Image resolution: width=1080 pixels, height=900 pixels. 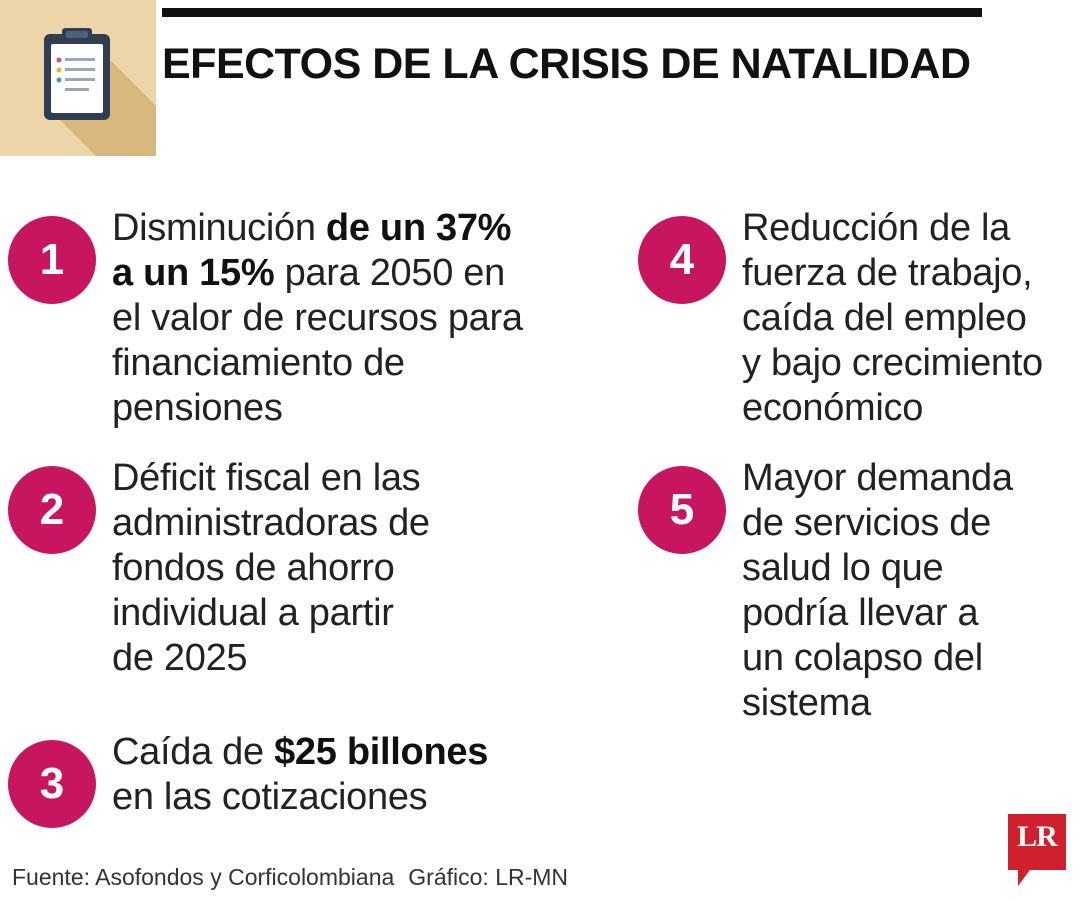 I want to click on effect-text-run: un colapso del, so click(x=862, y=658).